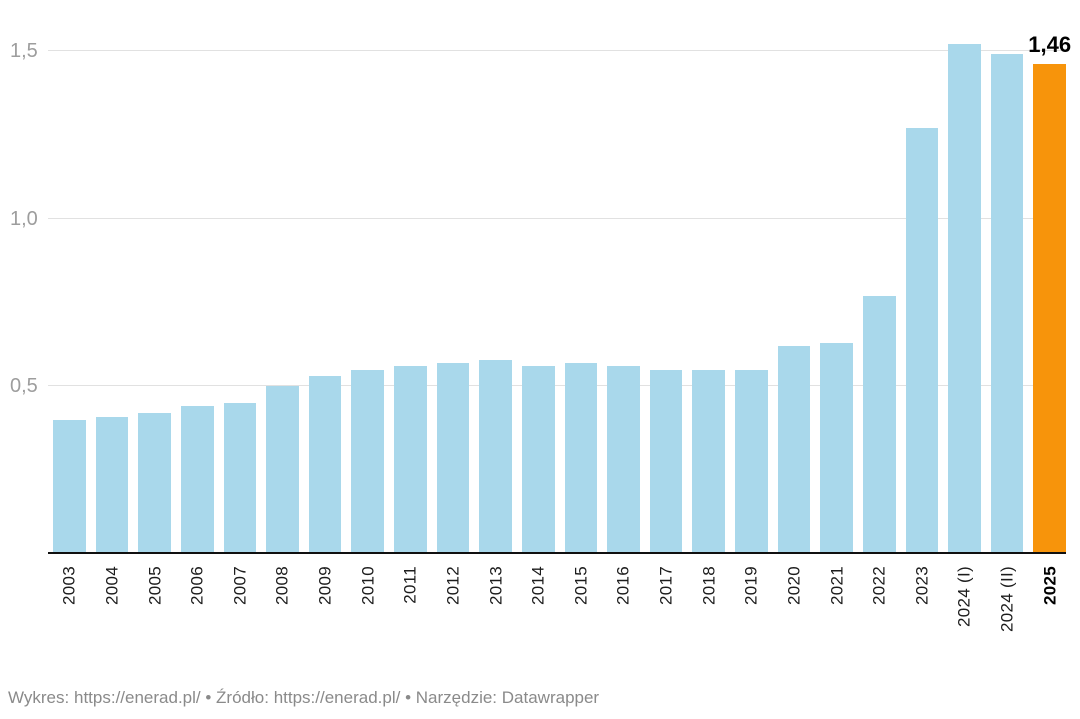 This screenshot has height=719, width=1080. What do you see at coordinates (24, 51) in the screenshot?
I see `y-axis-tick-label: 1,5` at bounding box center [24, 51].